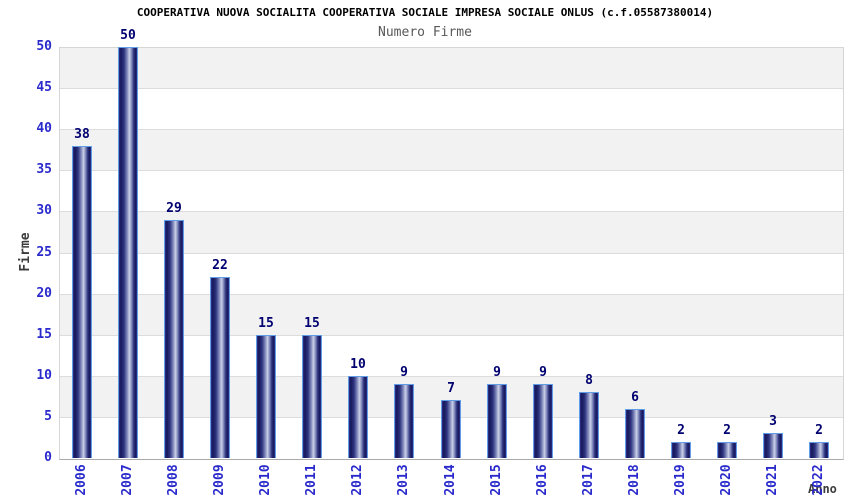 The width and height of the screenshot is (850, 500). I want to click on bar-2022, so click(819, 450).